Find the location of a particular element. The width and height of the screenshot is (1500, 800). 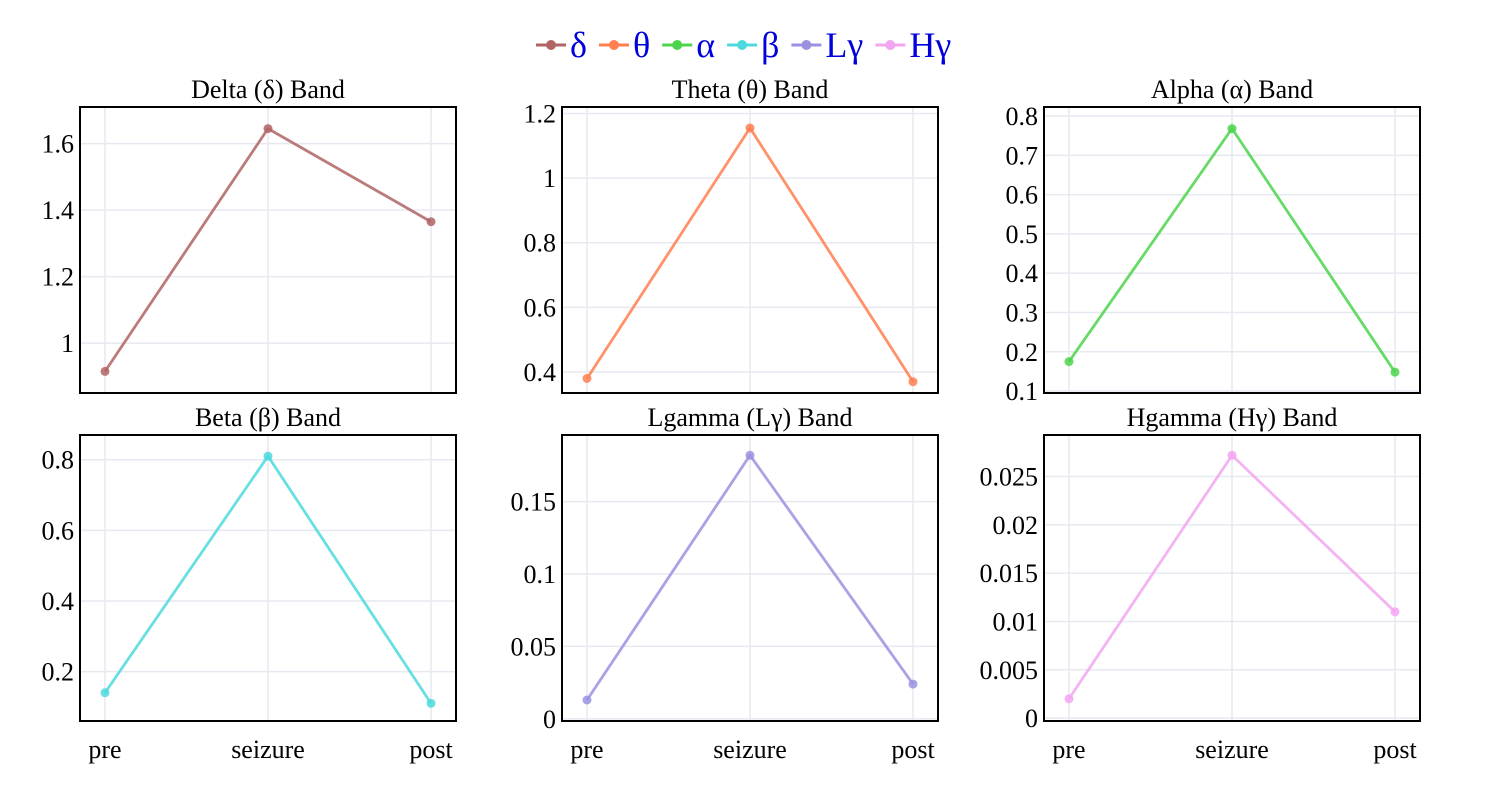

legend-label: δ is located at coordinates (578, 45).